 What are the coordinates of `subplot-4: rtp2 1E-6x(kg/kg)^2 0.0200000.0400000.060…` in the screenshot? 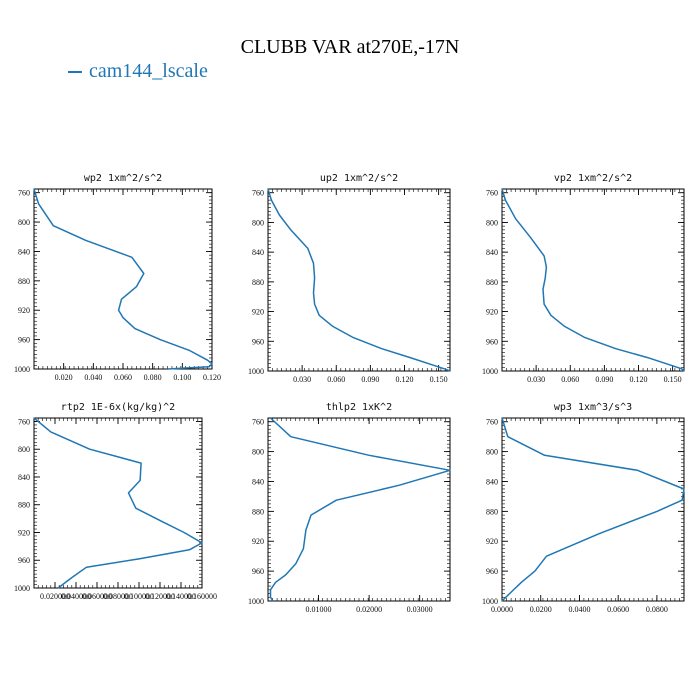 It's located at (115, 501).